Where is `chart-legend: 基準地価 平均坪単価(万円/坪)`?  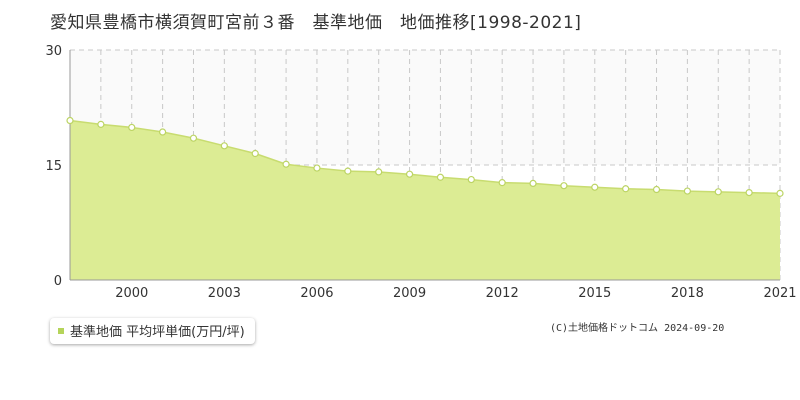
chart-legend: 基準地価 平均坪単価(万円/坪) is located at coordinates (152, 331).